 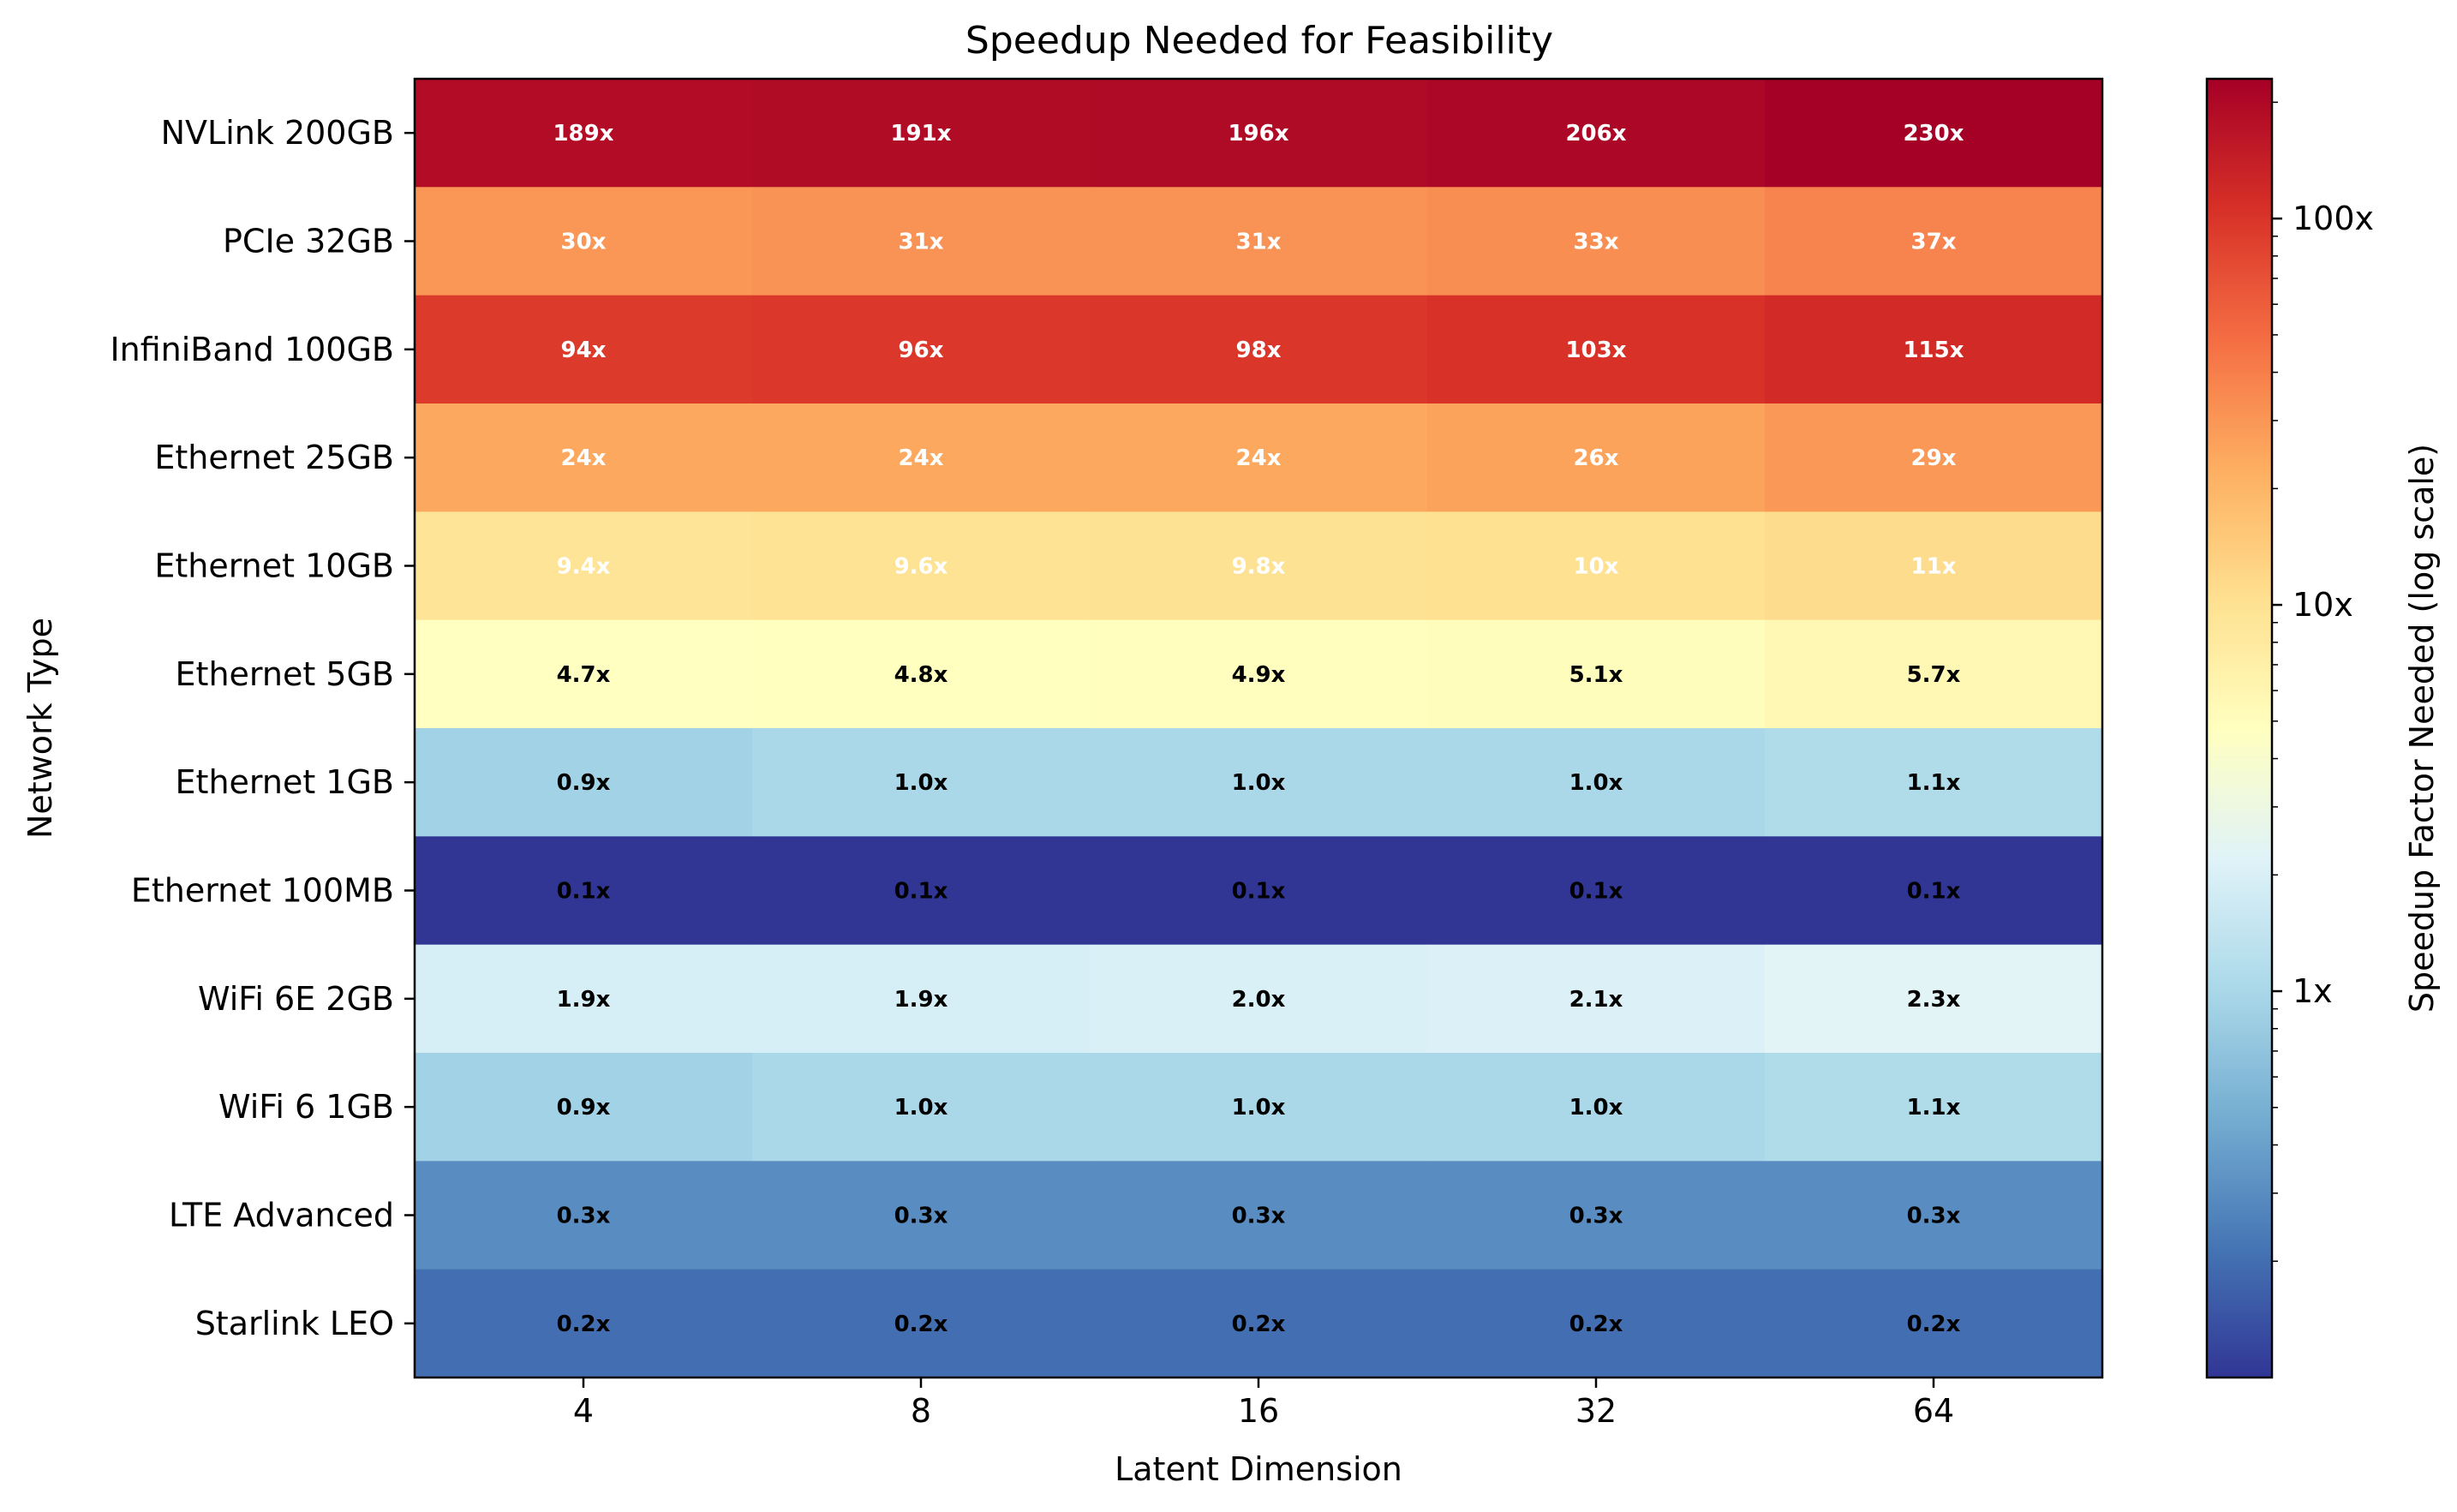 I want to click on y-tick-label: Ethernet 1GB, so click(x=285, y=782).